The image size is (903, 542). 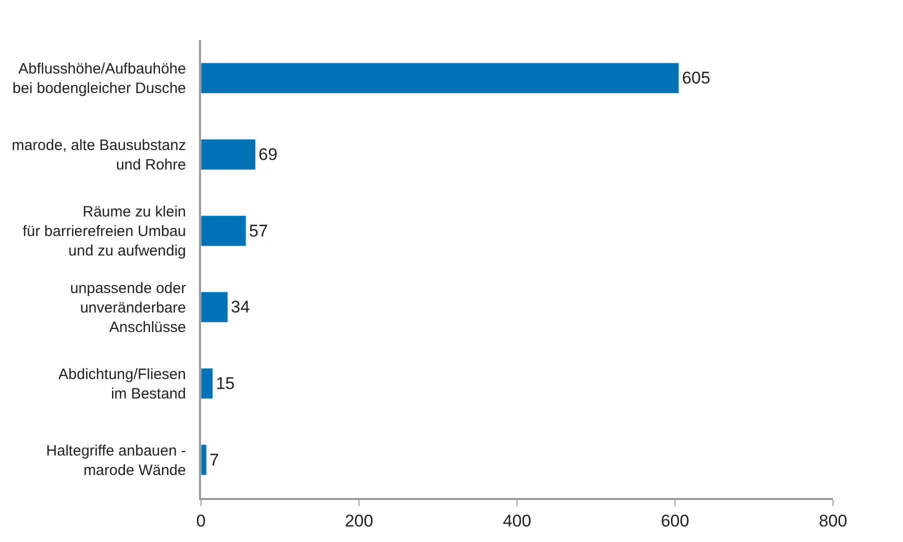 What do you see at coordinates (122, 384) in the screenshot?
I see `y-tick-label: Abdichtung/Fliesen im Bestand` at bounding box center [122, 384].